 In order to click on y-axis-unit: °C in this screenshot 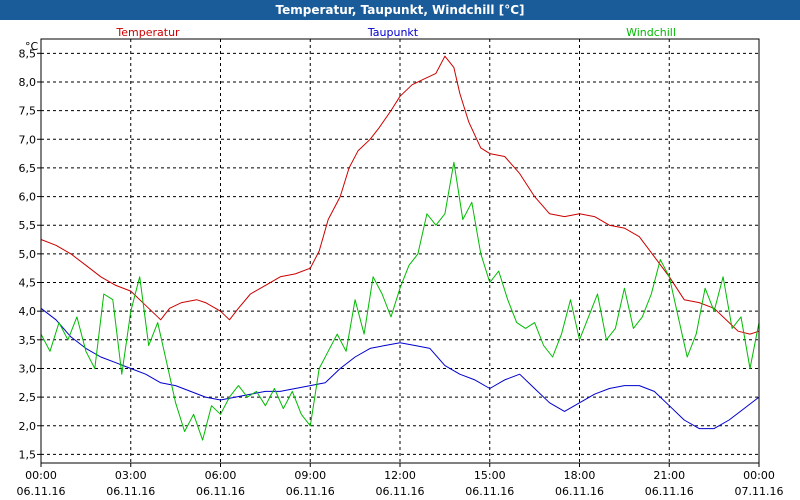, I will do `click(32, 46)`.